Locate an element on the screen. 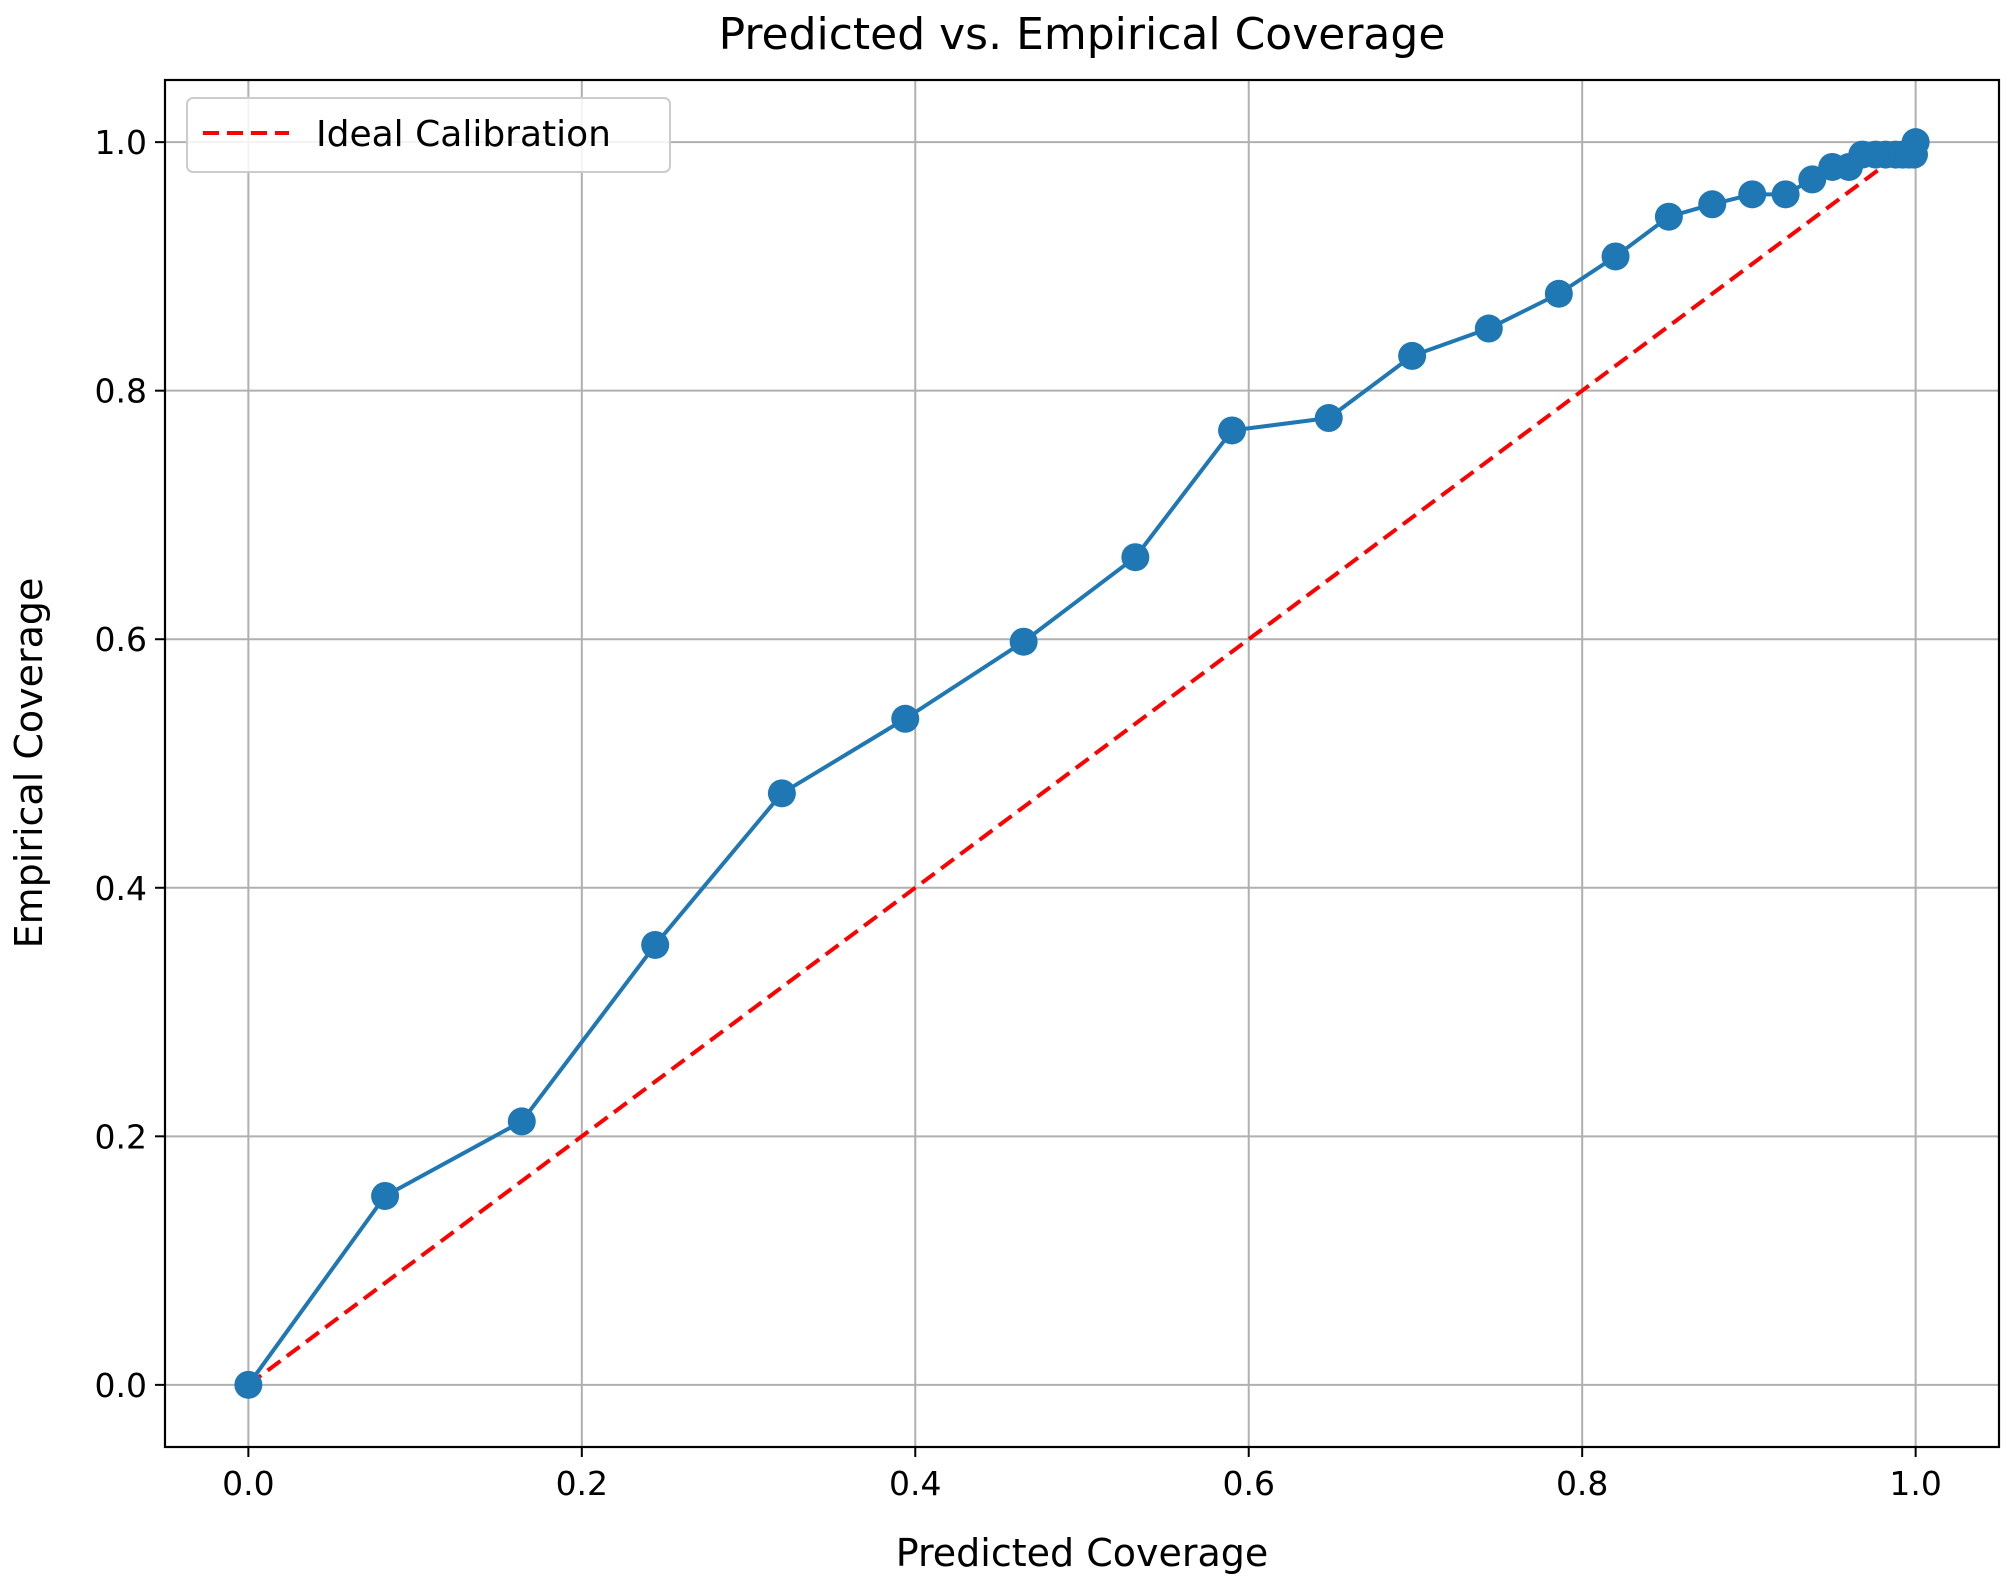  y-tick-label: 0.2 is located at coordinates (121, 1136).